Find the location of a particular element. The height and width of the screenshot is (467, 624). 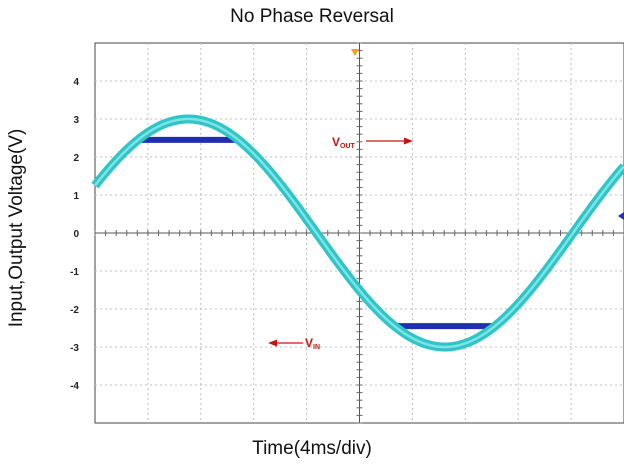

y-tick-label: 3 is located at coordinates (76, 120).